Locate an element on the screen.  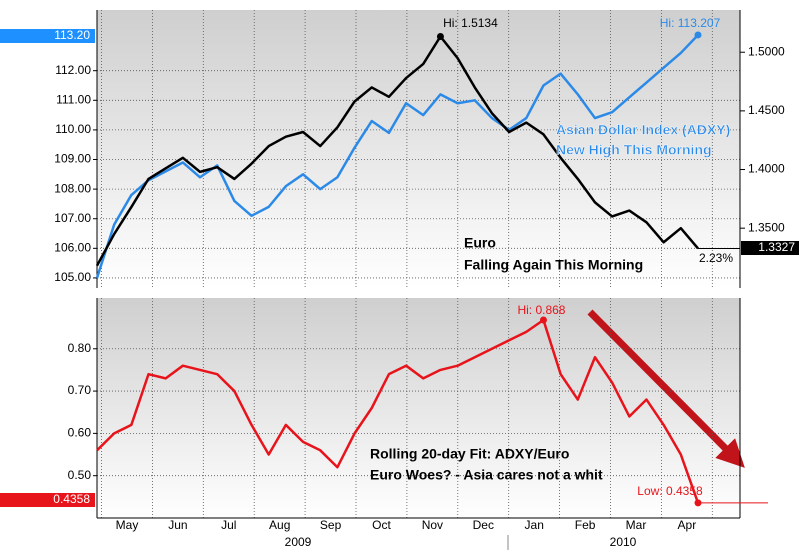
y-tick-label: 107.00 is located at coordinates (72, 218).